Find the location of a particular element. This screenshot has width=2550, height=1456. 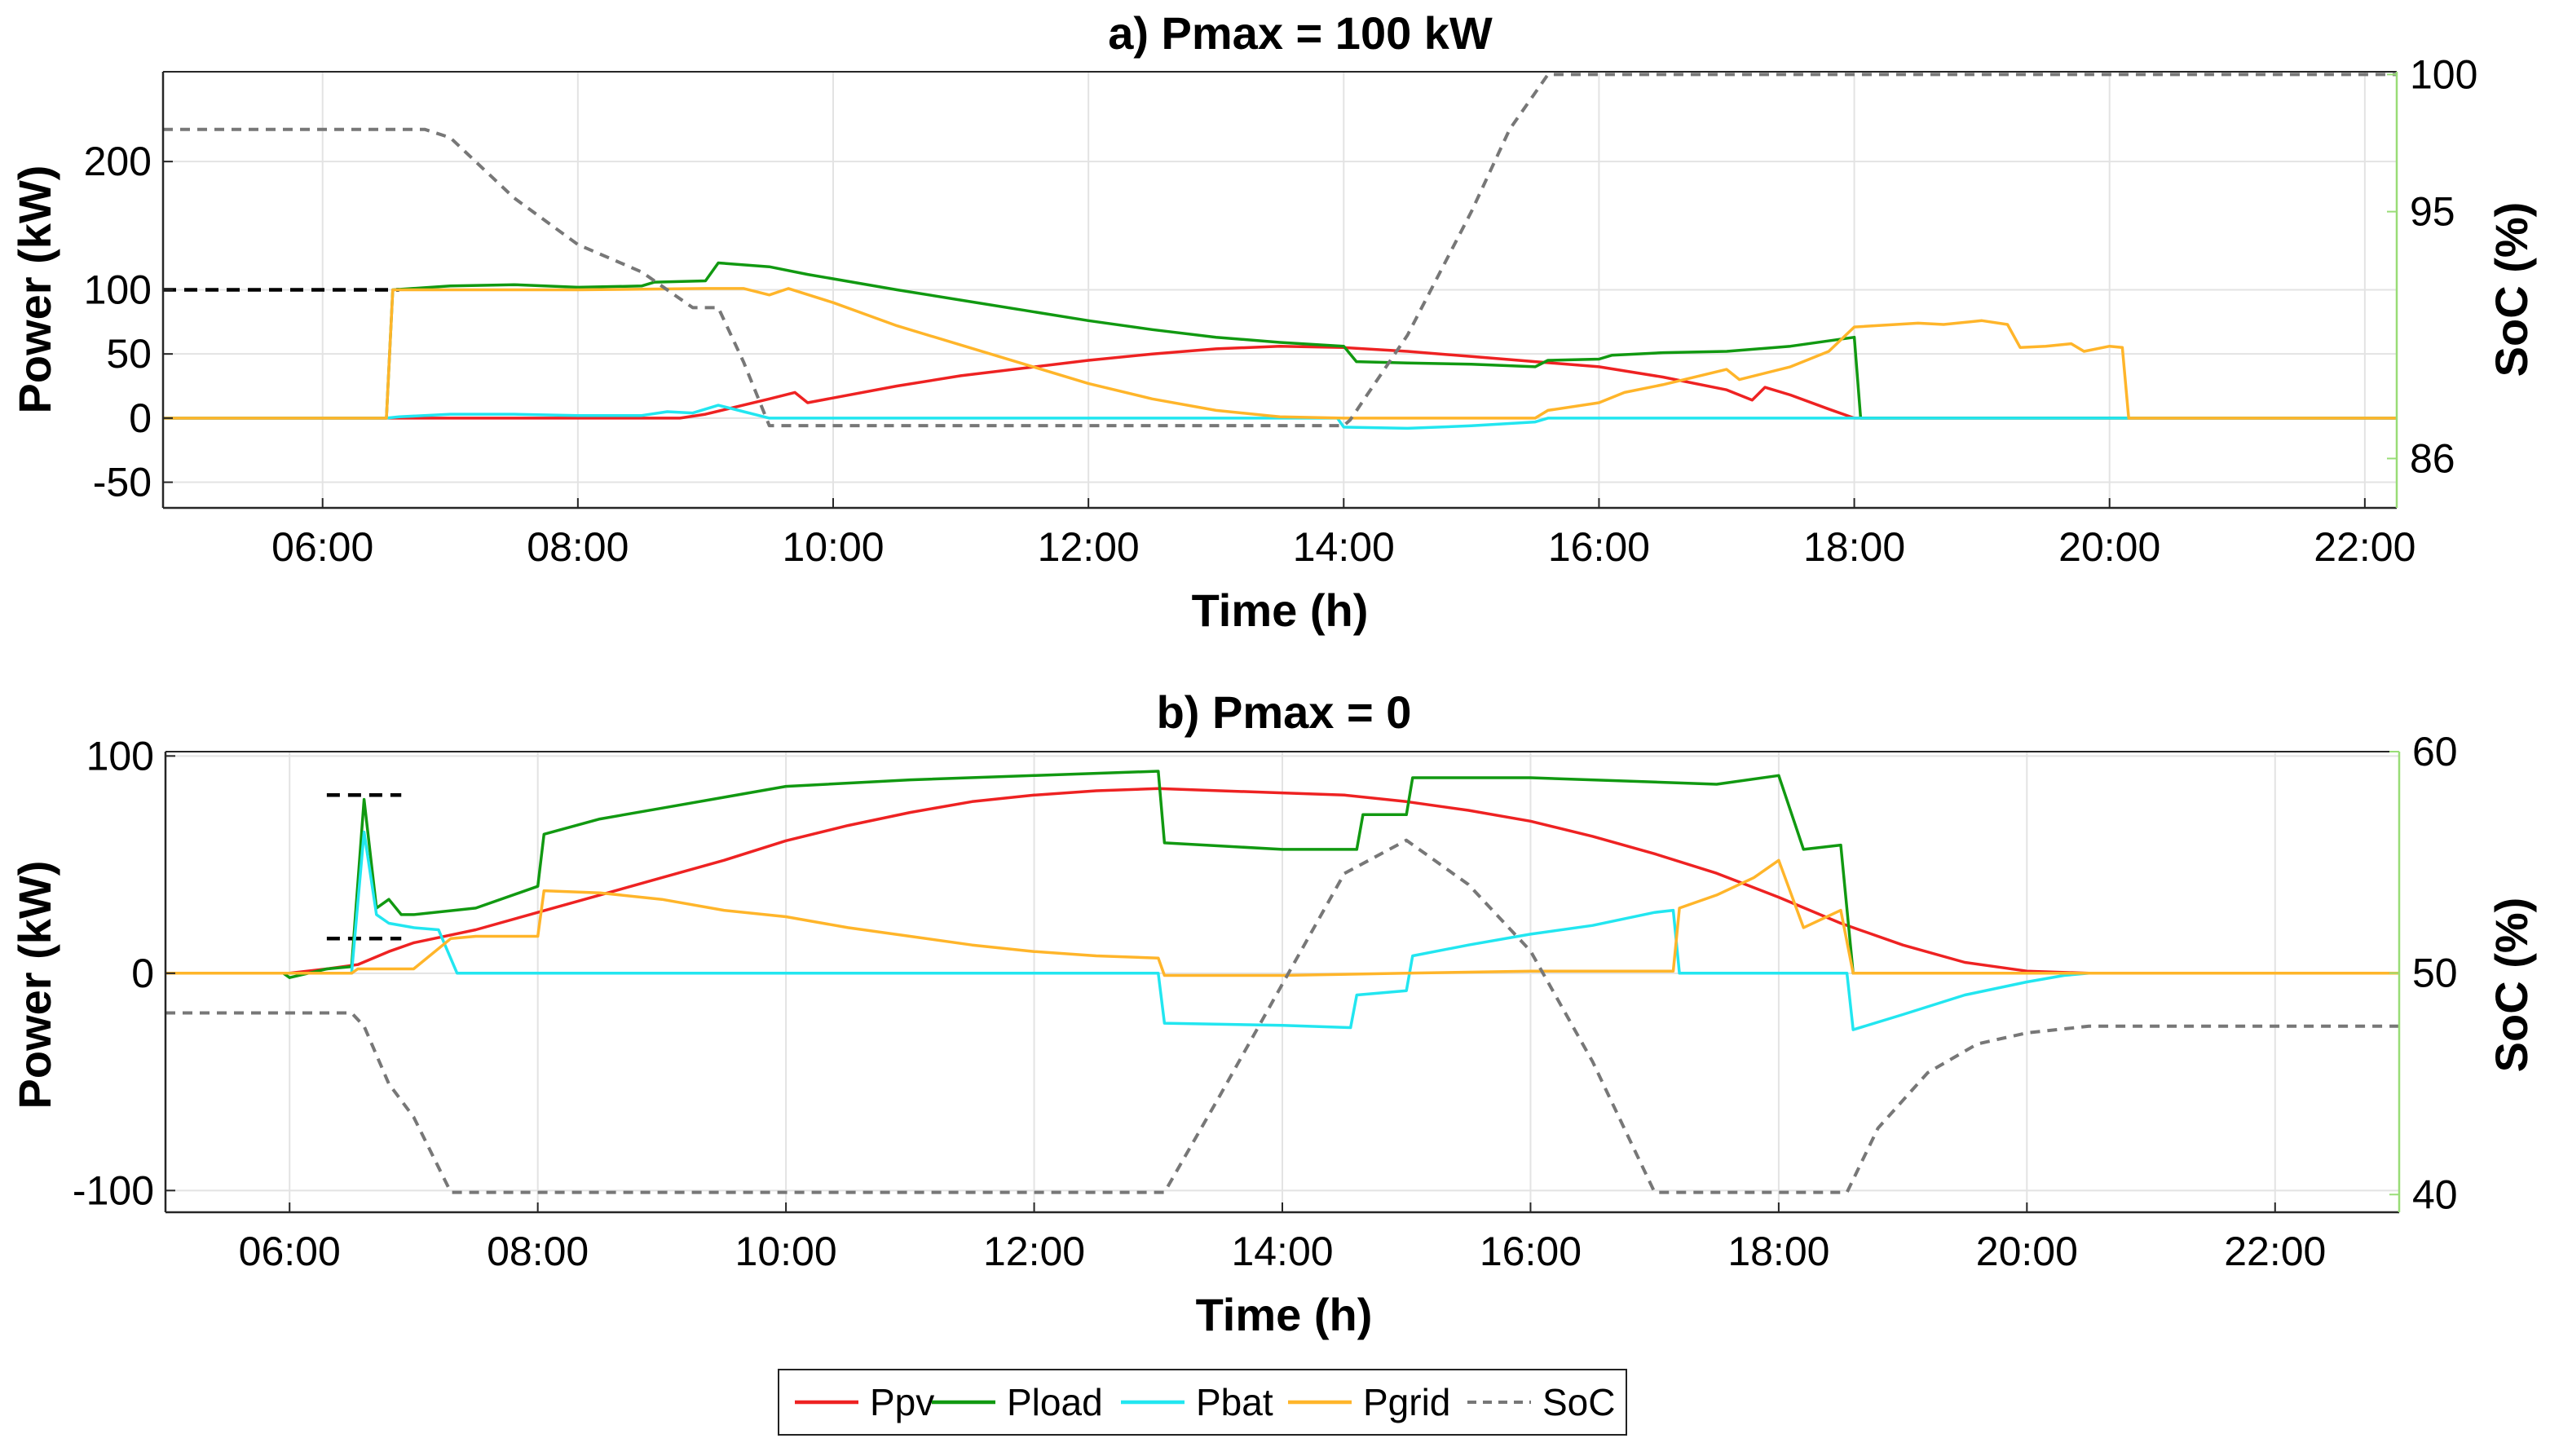

panel-b-x-tick-label-8: 22:00 is located at coordinates (2275, 1251).